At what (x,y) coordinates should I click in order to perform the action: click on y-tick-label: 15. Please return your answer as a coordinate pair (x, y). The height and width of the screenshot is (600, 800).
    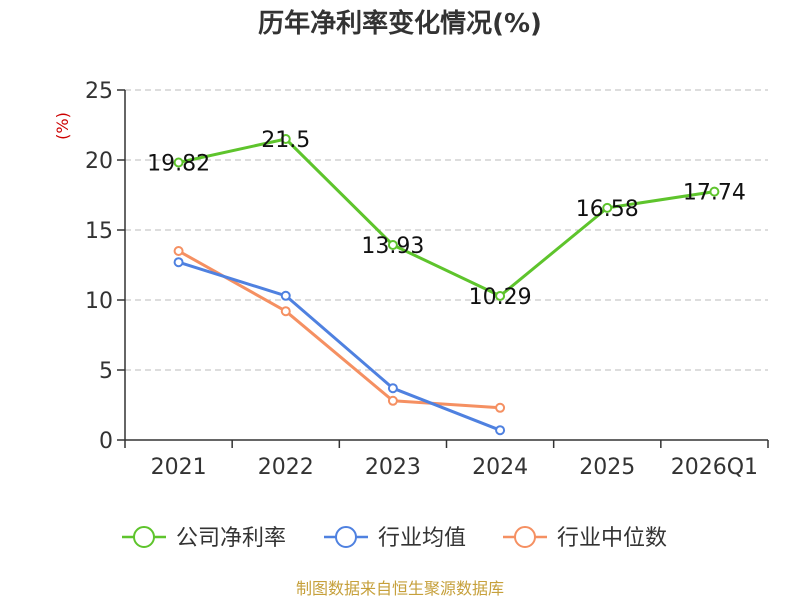
    Looking at the image, I should click on (99, 231).